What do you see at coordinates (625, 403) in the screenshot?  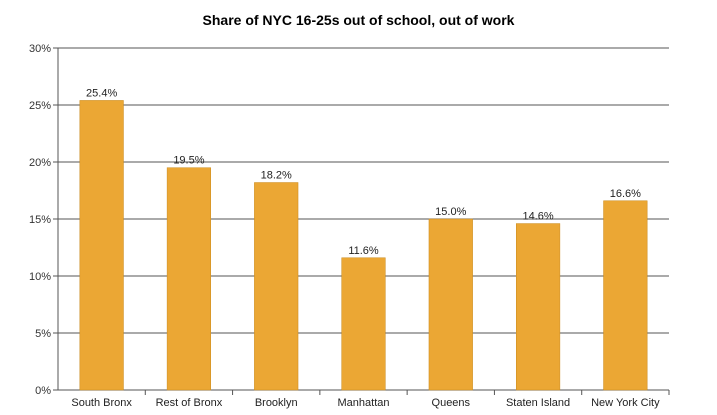 I see `x-tick-label: New York City` at bounding box center [625, 403].